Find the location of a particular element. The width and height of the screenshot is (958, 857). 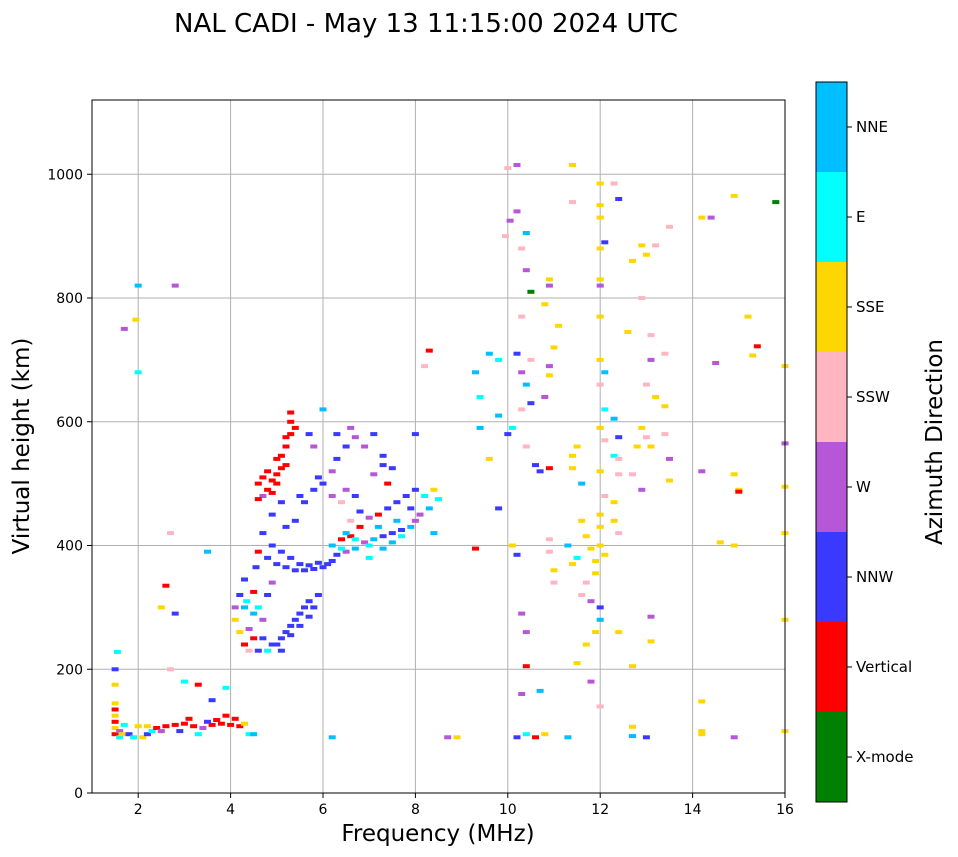

y-tick-label: 800 is located at coordinates (69, 299).